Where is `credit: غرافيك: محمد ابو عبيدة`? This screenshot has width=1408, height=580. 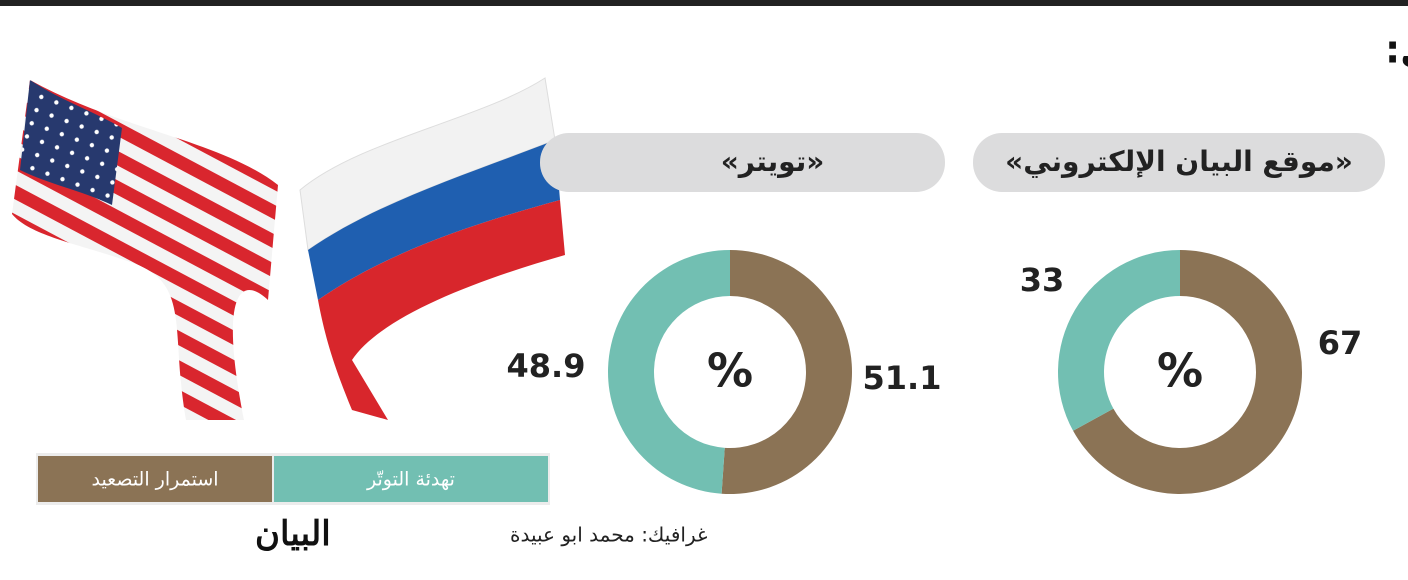 credit: غرافيك: محمد ابو عبيدة is located at coordinates (608, 535).